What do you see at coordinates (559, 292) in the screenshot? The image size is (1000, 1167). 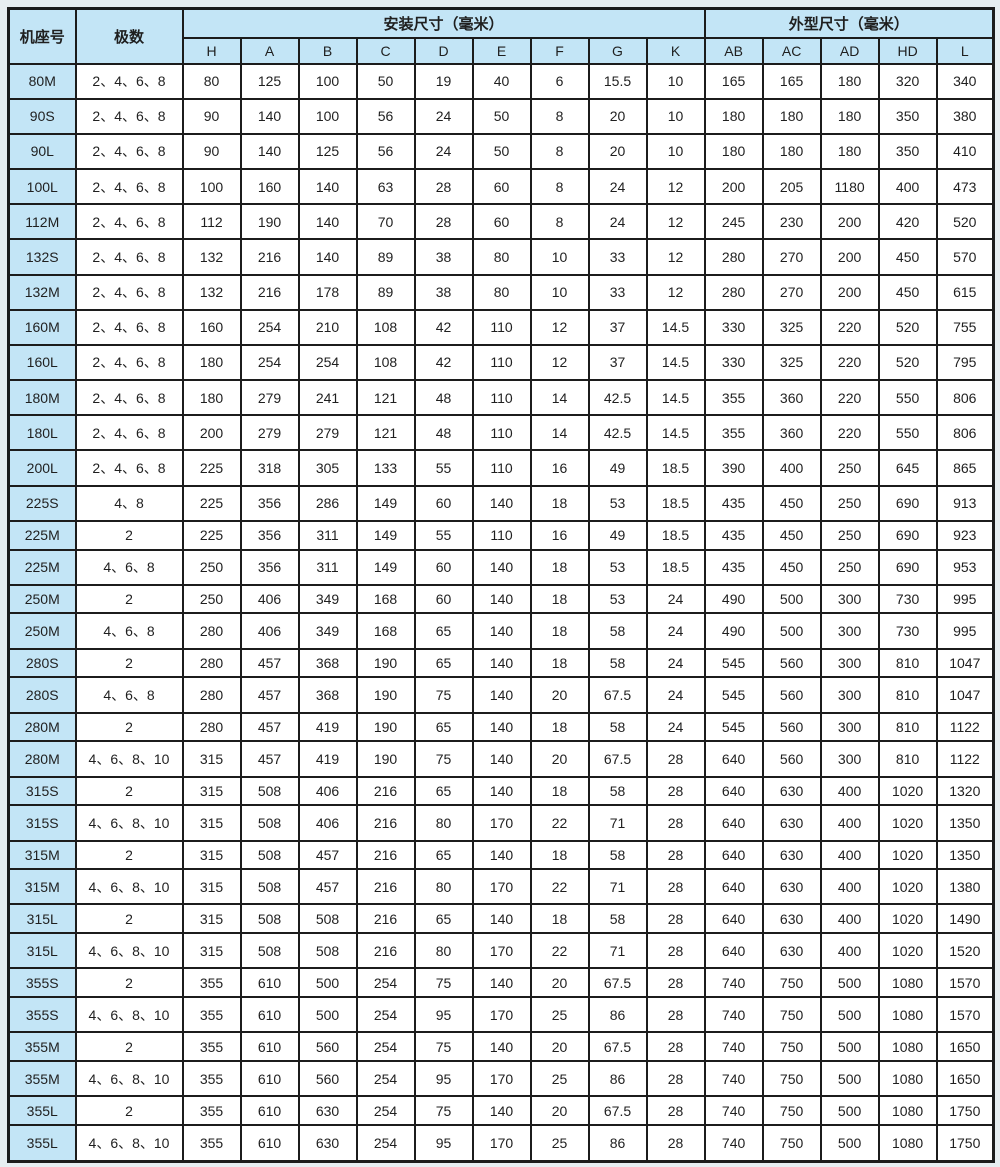 I see `dimension-cell: 10` at bounding box center [559, 292].